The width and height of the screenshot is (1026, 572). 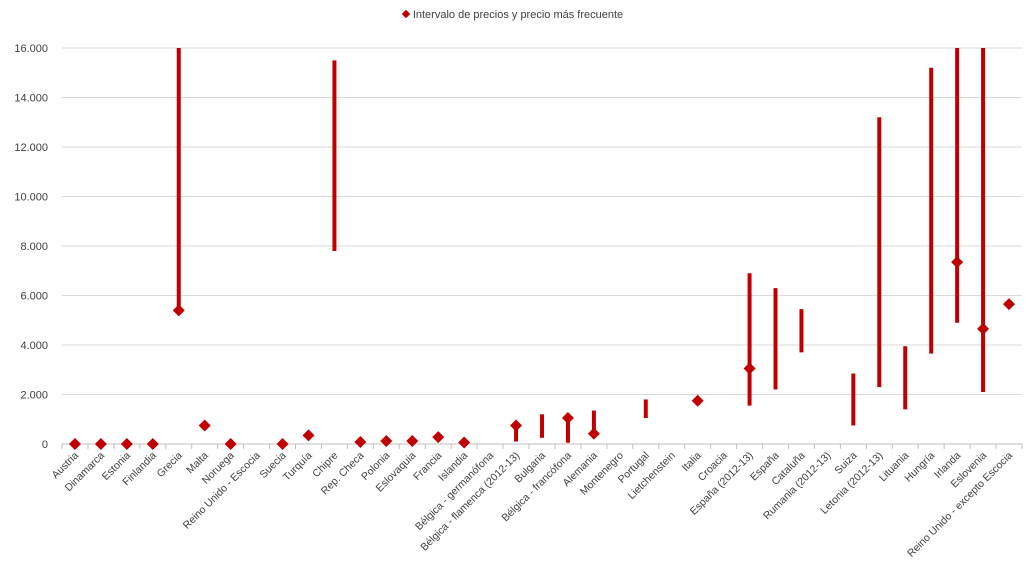 What do you see at coordinates (34, 346) in the screenshot?
I see `y-tick-label: 4.000` at bounding box center [34, 346].